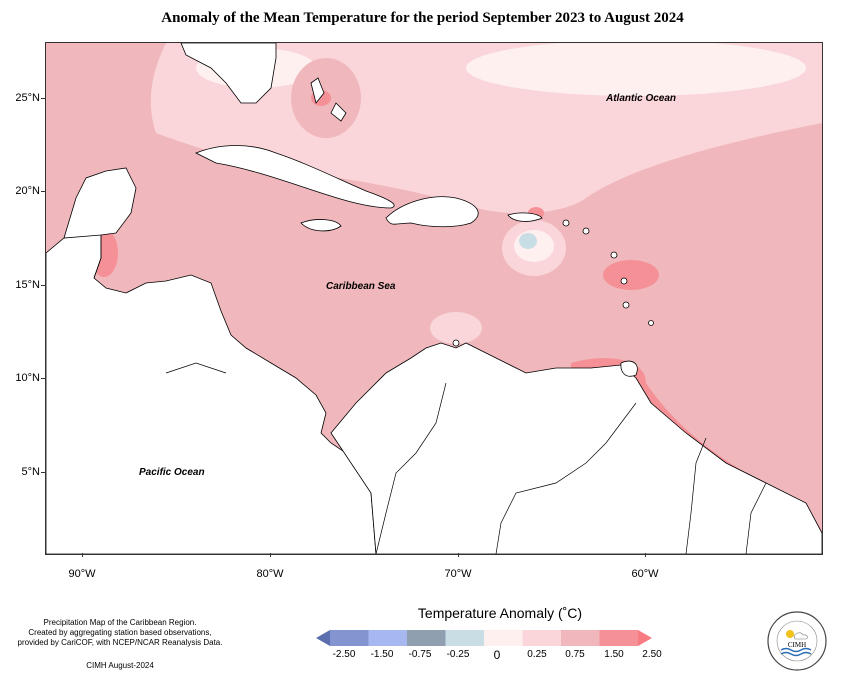 The height and width of the screenshot is (684, 845). What do you see at coordinates (575, 654) in the screenshot?
I see `legend-tick: 0.75` at bounding box center [575, 654].